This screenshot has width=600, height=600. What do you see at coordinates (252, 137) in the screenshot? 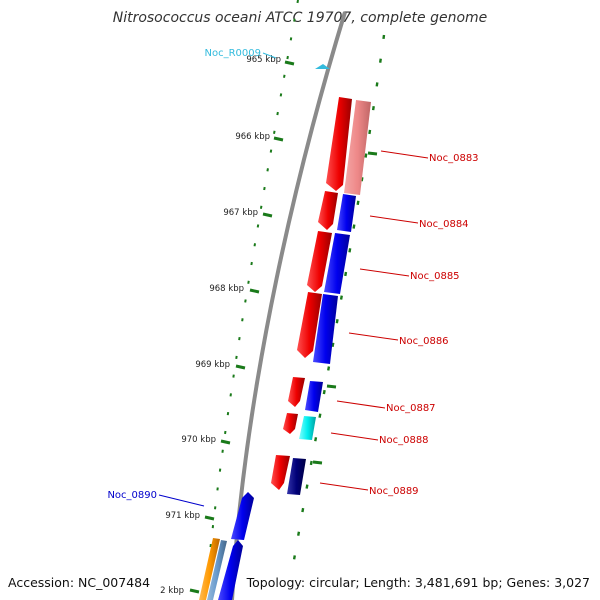
I see `tick-label-966: 966 kbp` at bounding box center [252, 137].